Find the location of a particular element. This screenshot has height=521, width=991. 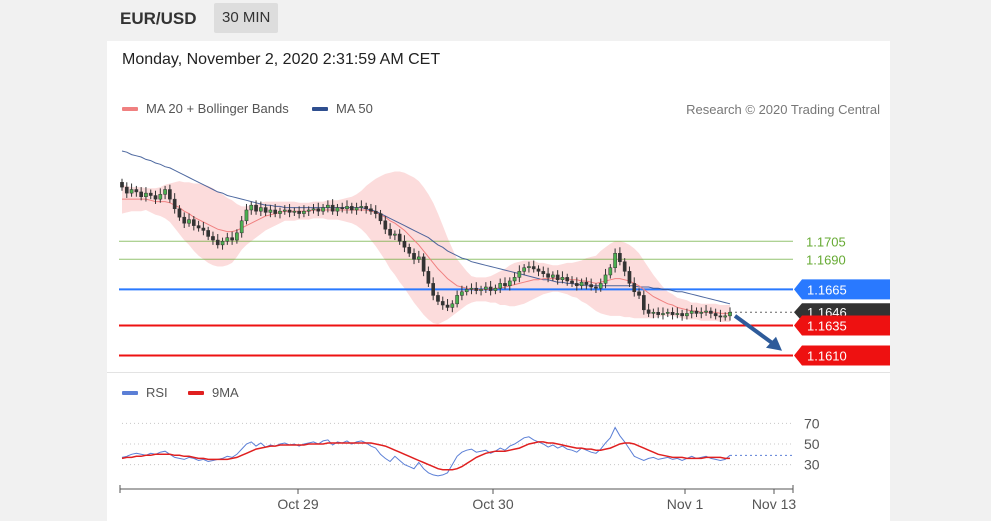

legend-9ma-label: 9MA is located at coordinates (225, 392).